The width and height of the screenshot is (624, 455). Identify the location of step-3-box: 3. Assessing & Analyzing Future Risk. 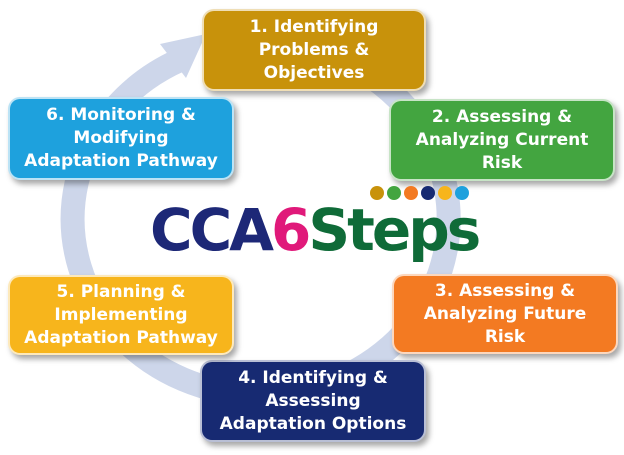
(505, 314).